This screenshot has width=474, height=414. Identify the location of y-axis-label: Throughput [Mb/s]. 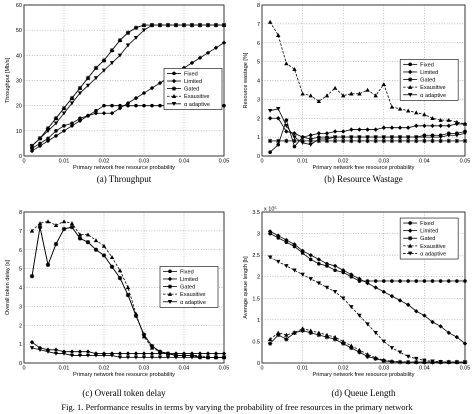
(8, 80).